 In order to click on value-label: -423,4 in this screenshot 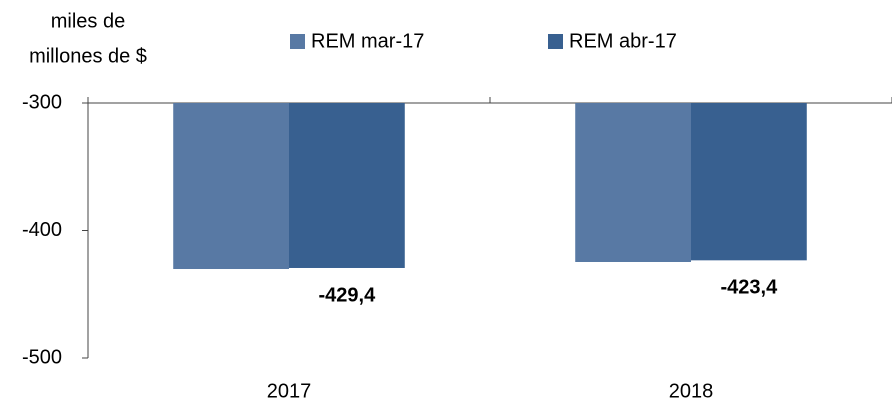, I will do `click(750, 288)`.